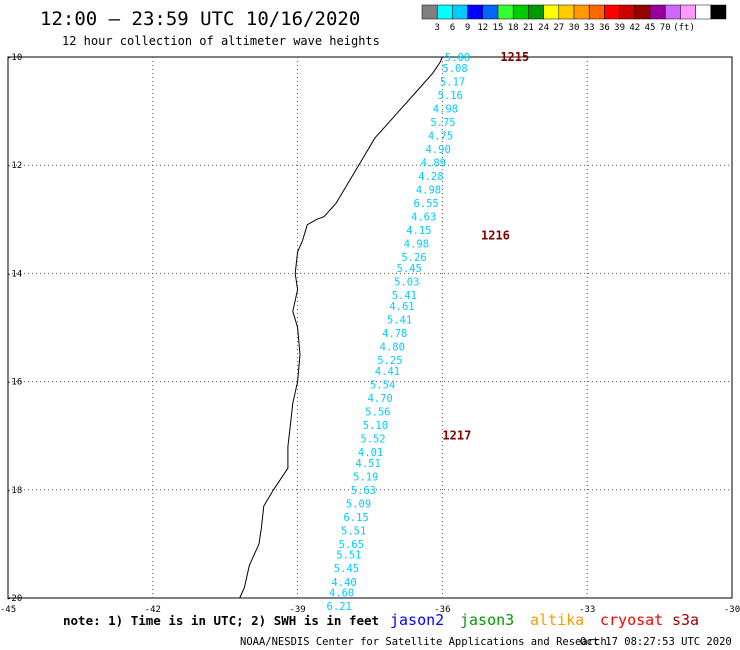 The height and width of the screenshot is (650, 740). Describe the element at coordinates (495, 236) in the screenshot. I see `pass-time-label: 1216` at that location.